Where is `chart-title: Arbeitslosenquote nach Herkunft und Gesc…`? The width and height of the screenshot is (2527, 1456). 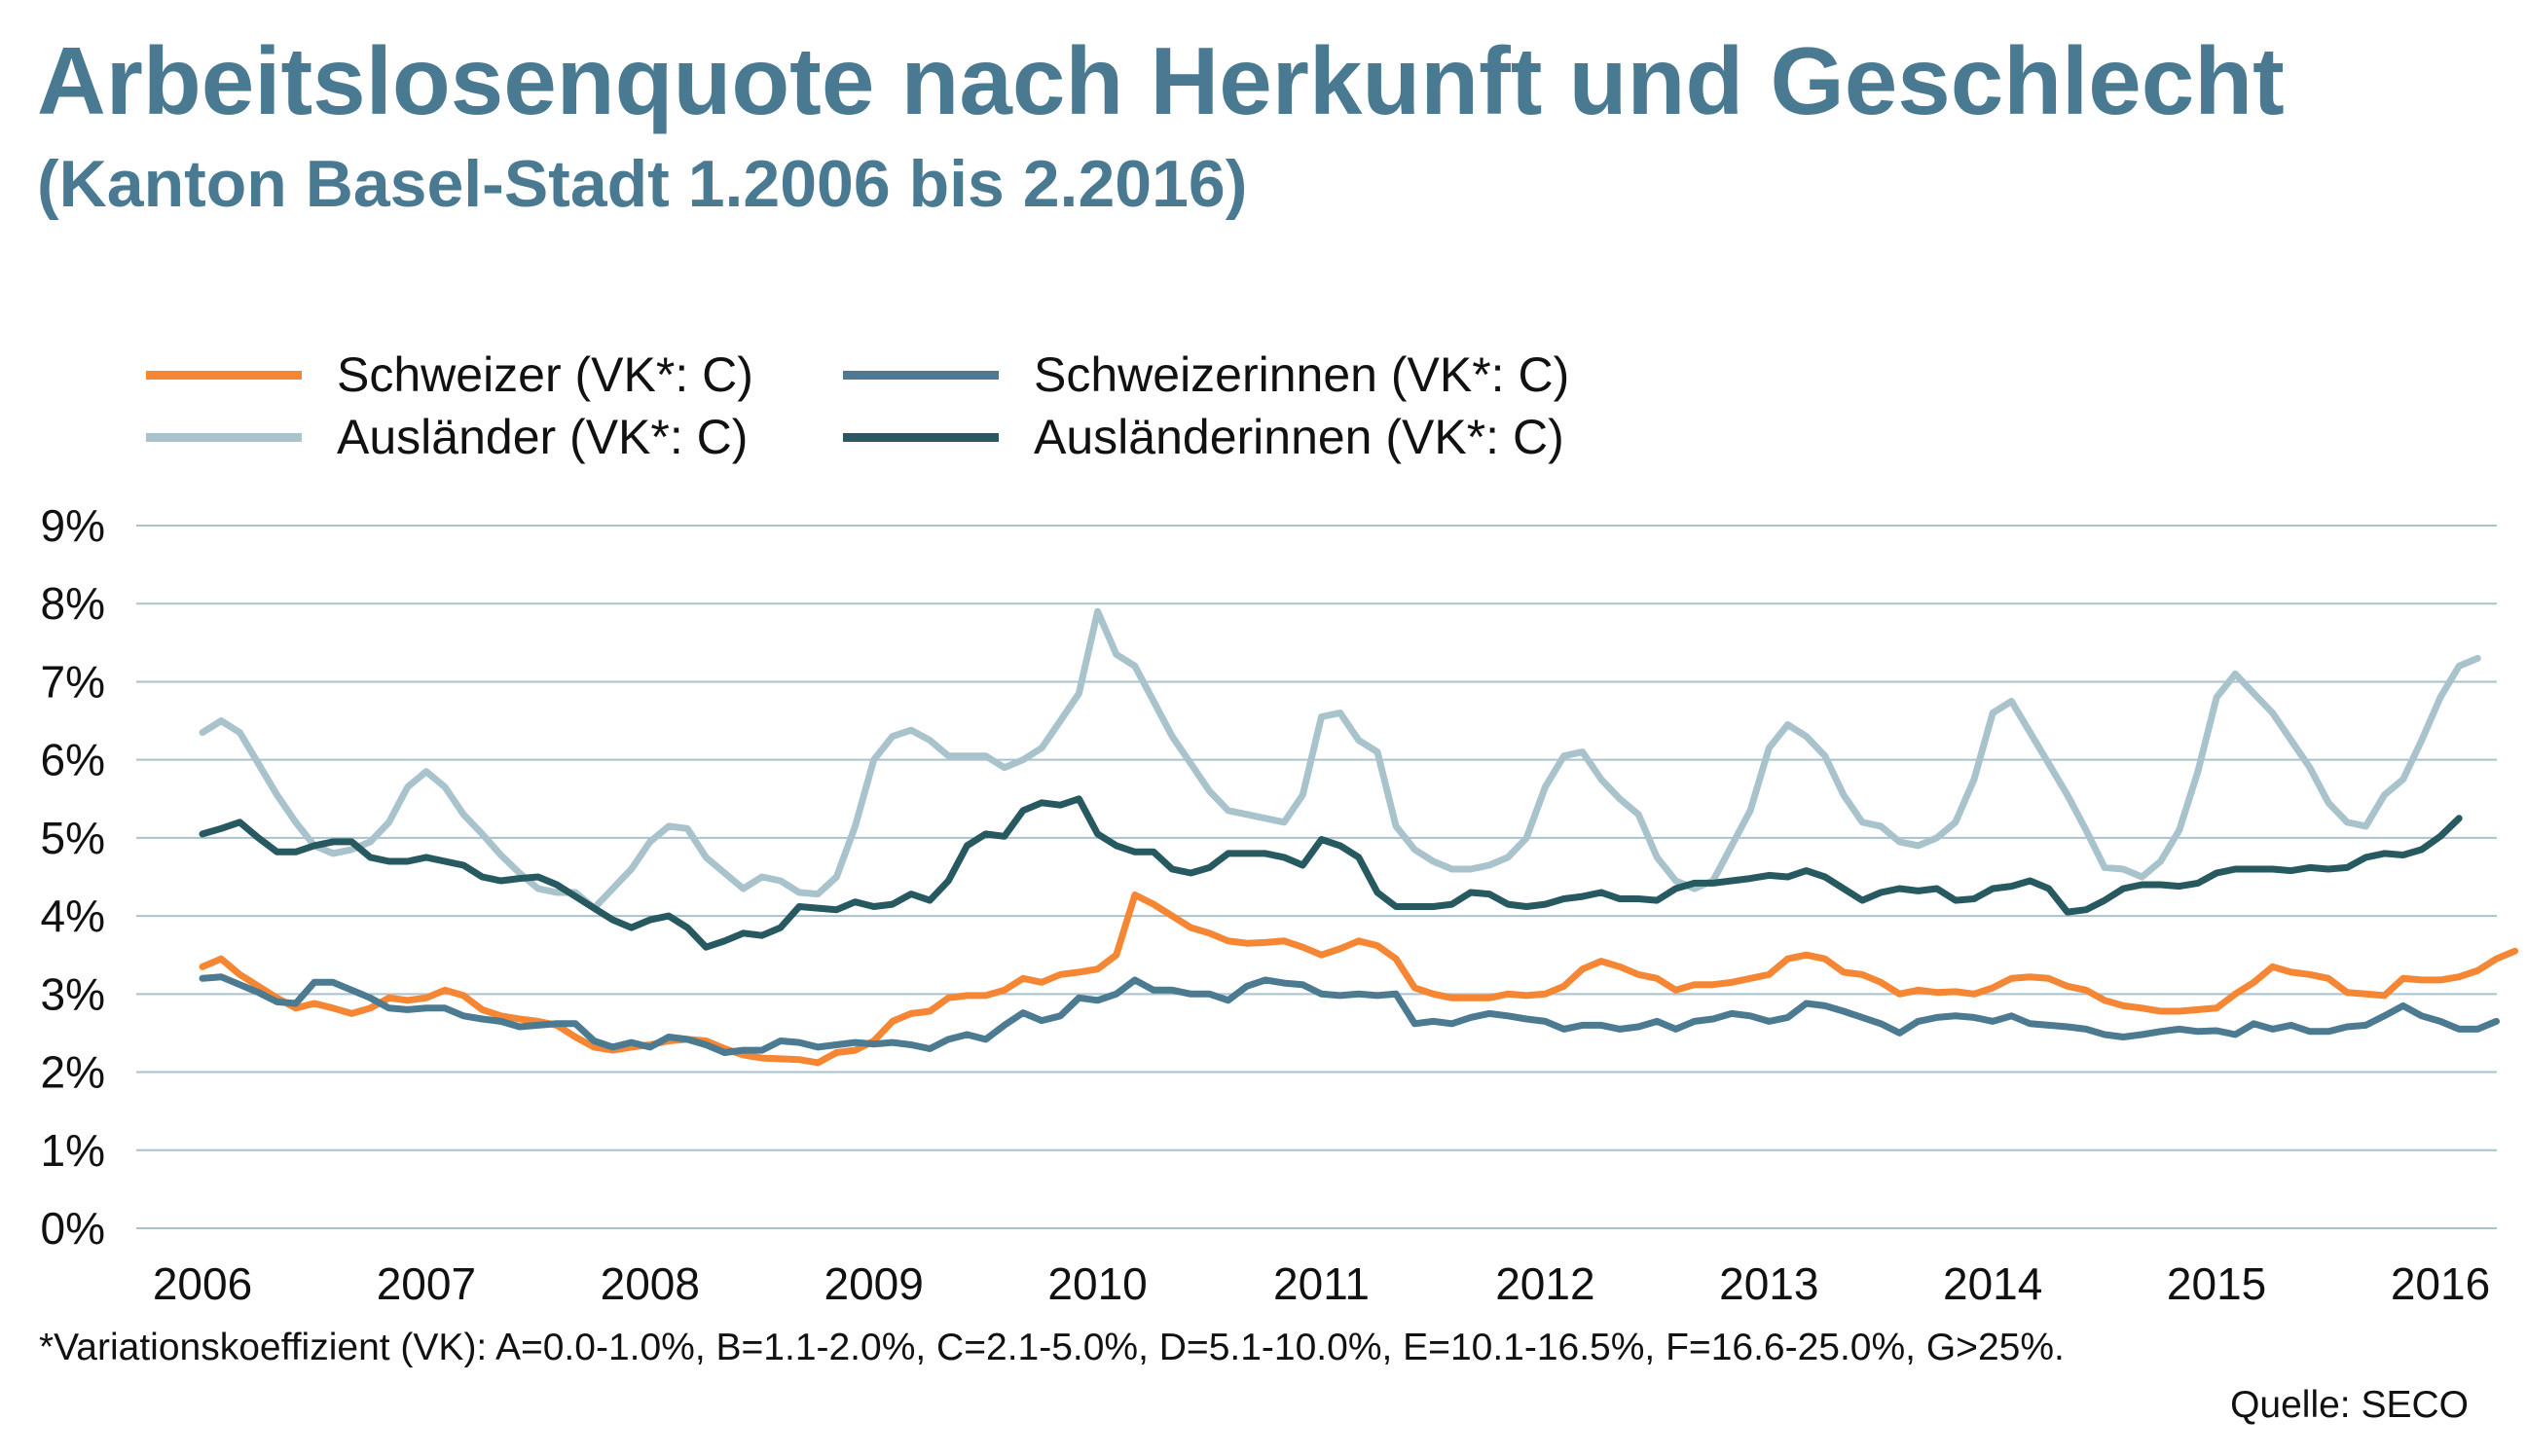 chart-title: Arbeitslosenquote nach Herkunft und Gesc… is located at coordinates (1161, 80).